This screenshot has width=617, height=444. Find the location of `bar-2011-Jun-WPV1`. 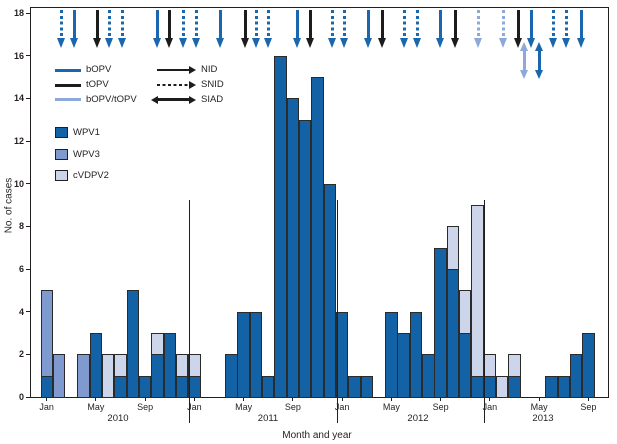

bar-2011-Jun-WPV1 is located at coordinates (256, 354).